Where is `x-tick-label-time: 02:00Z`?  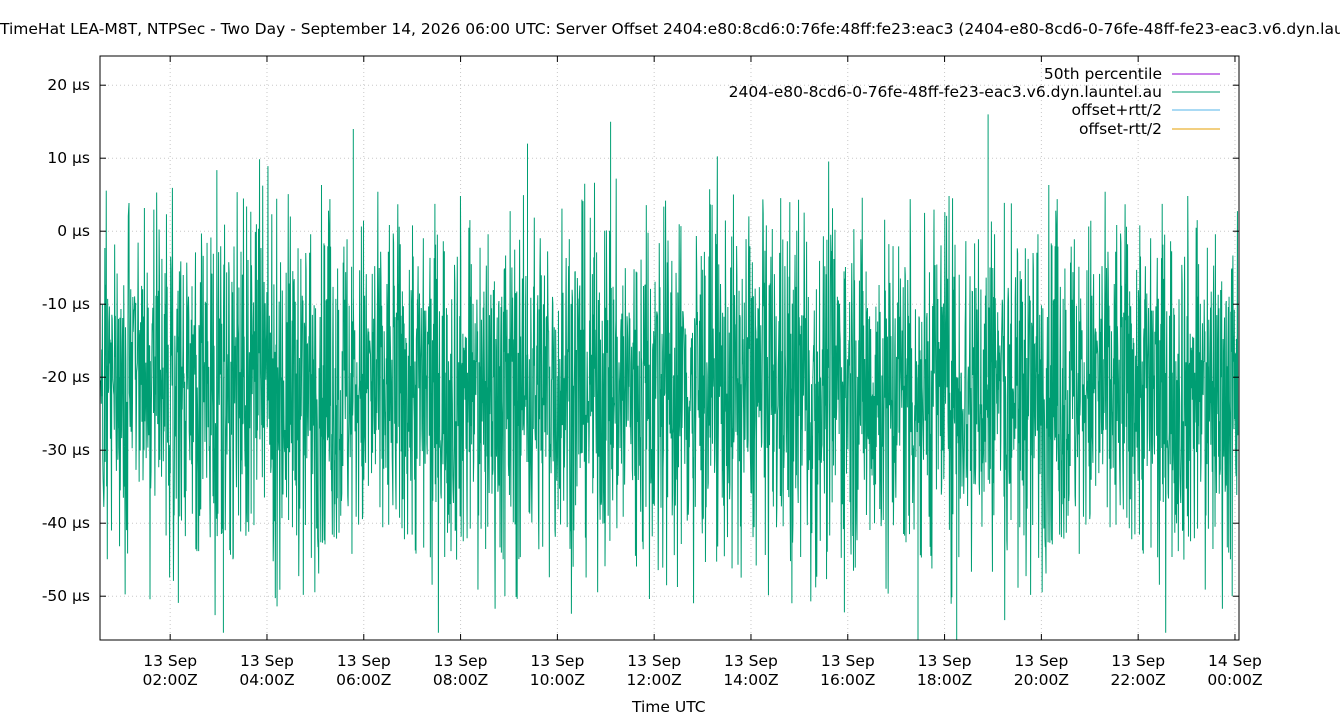
x-tick-label-time: 02:00Z is located at coordinates (170, 680).